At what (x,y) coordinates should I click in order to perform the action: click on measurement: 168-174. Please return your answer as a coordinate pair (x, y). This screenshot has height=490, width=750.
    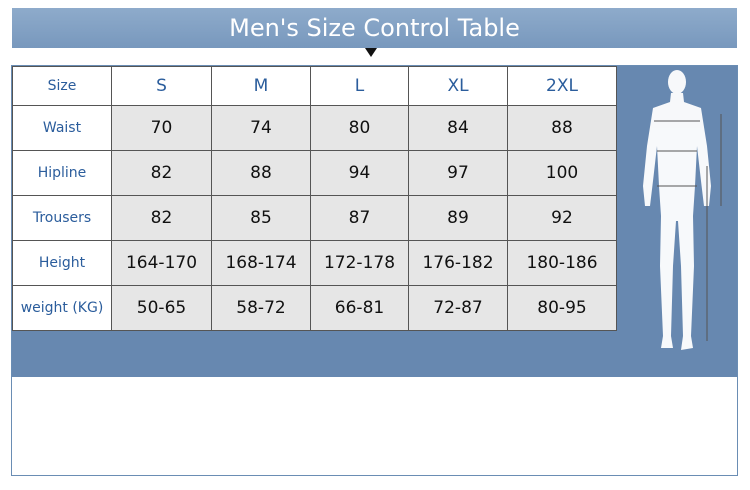
    Looking at the image, I should click on (261, 263).